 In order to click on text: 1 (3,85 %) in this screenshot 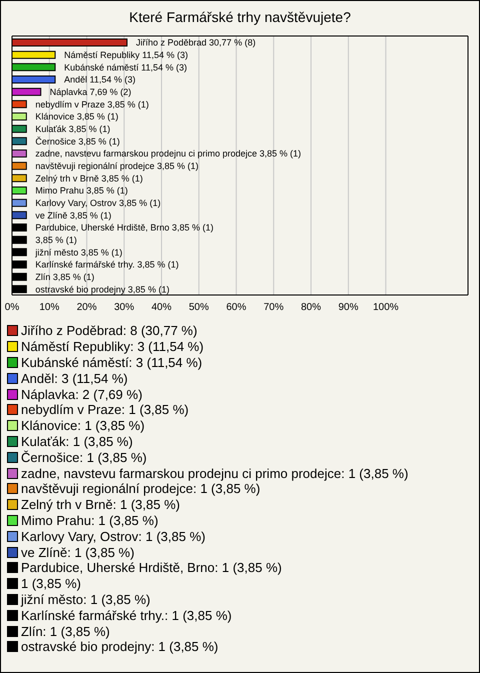, I will do `click(51, 584)`.